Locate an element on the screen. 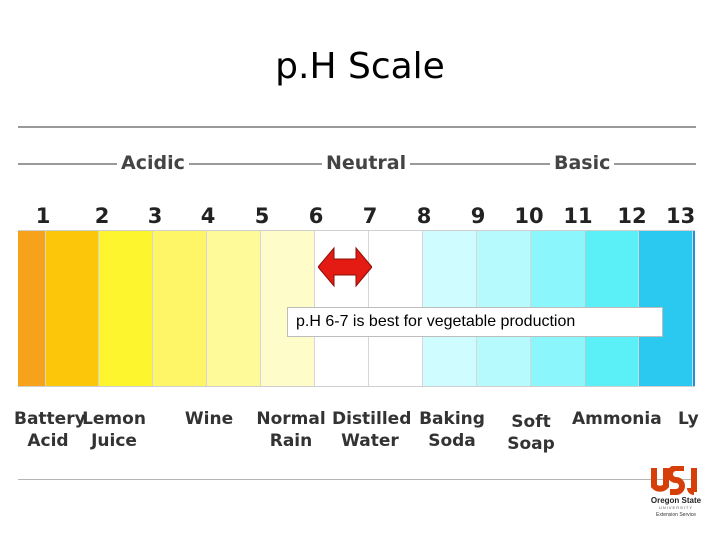  substance-line: Soda is located at coordinates (452, 441).